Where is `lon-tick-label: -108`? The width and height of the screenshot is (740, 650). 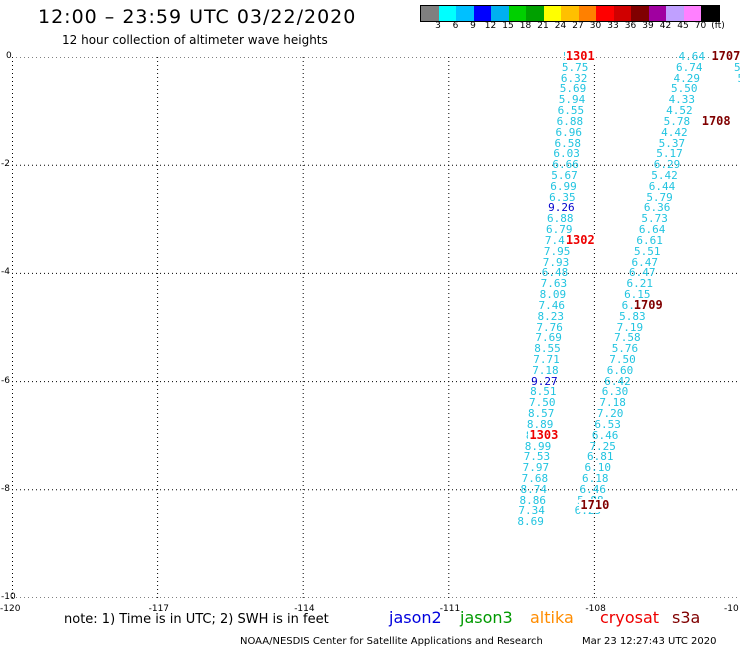
lon-tick-label: -108 is located at coordinates (595, 609).